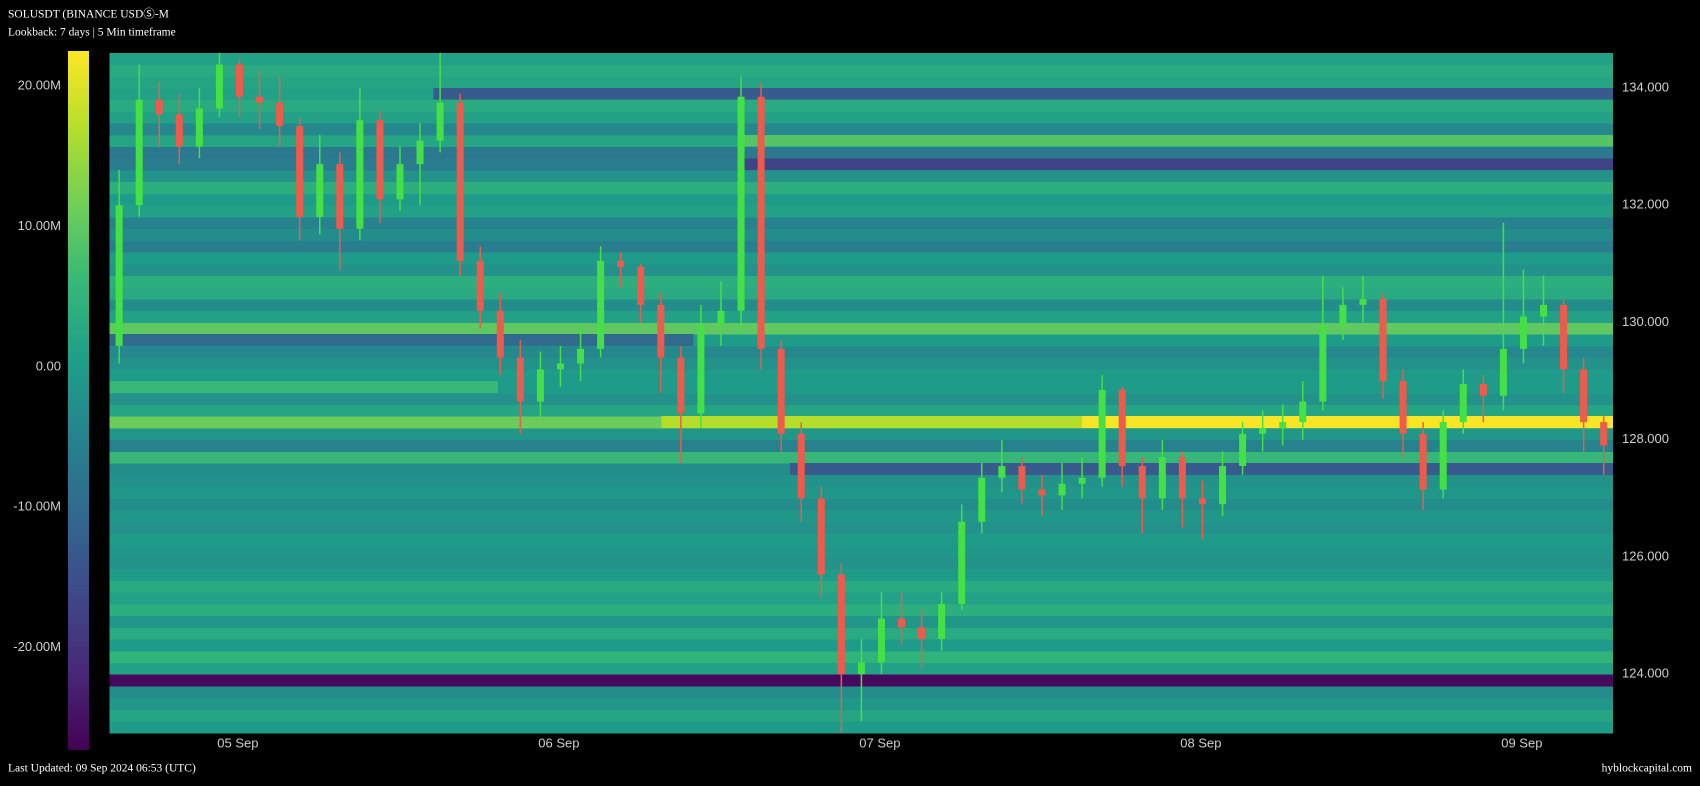 The height and width of the screenshot is (786, 1700). I want to click on colorbar-tick-label: 0.00, so click(48, 365).